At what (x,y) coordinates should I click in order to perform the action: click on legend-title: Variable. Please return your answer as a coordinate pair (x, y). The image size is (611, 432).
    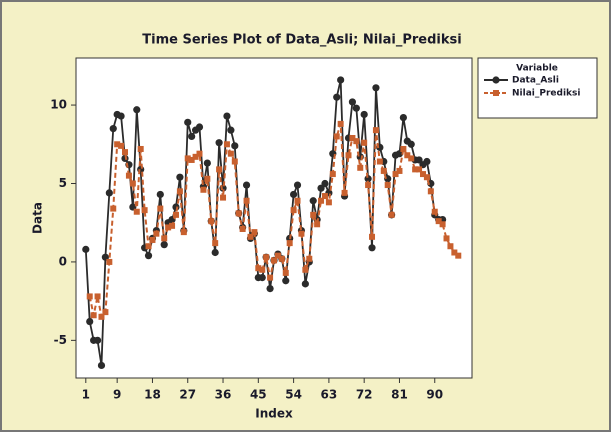
    Looking at the image, I should click on (537, 69).